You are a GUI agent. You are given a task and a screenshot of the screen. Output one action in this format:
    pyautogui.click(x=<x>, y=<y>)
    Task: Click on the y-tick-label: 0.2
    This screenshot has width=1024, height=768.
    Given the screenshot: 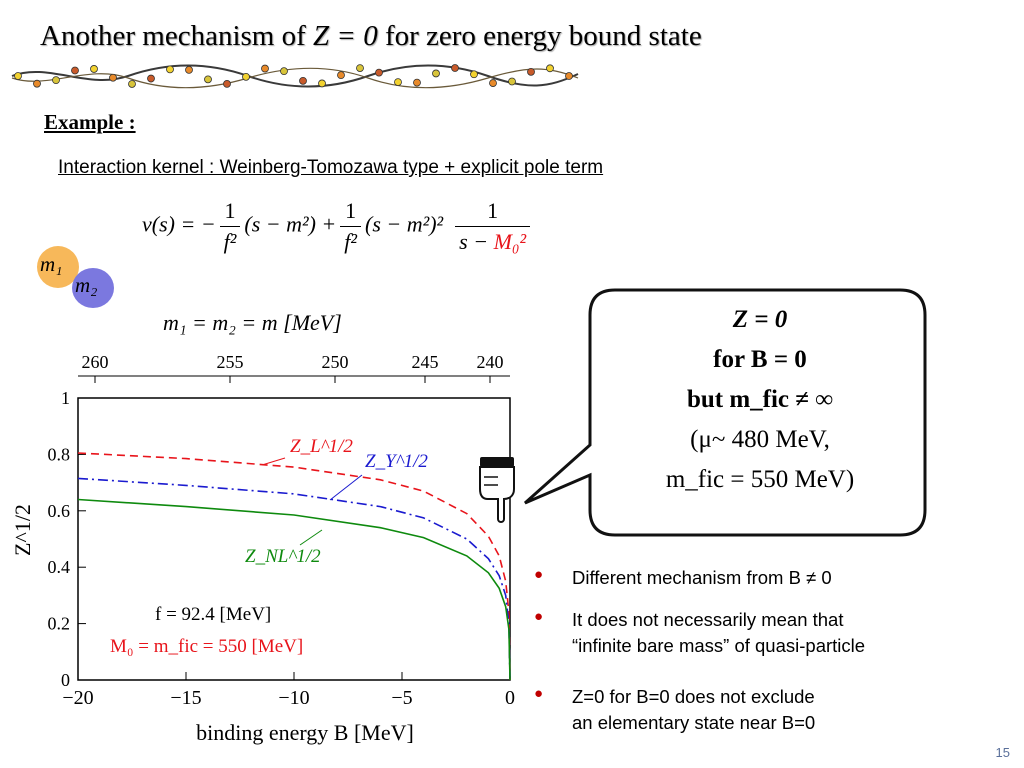 What is the action you would take?
    pyautogui.click(x=59, y=624)
    